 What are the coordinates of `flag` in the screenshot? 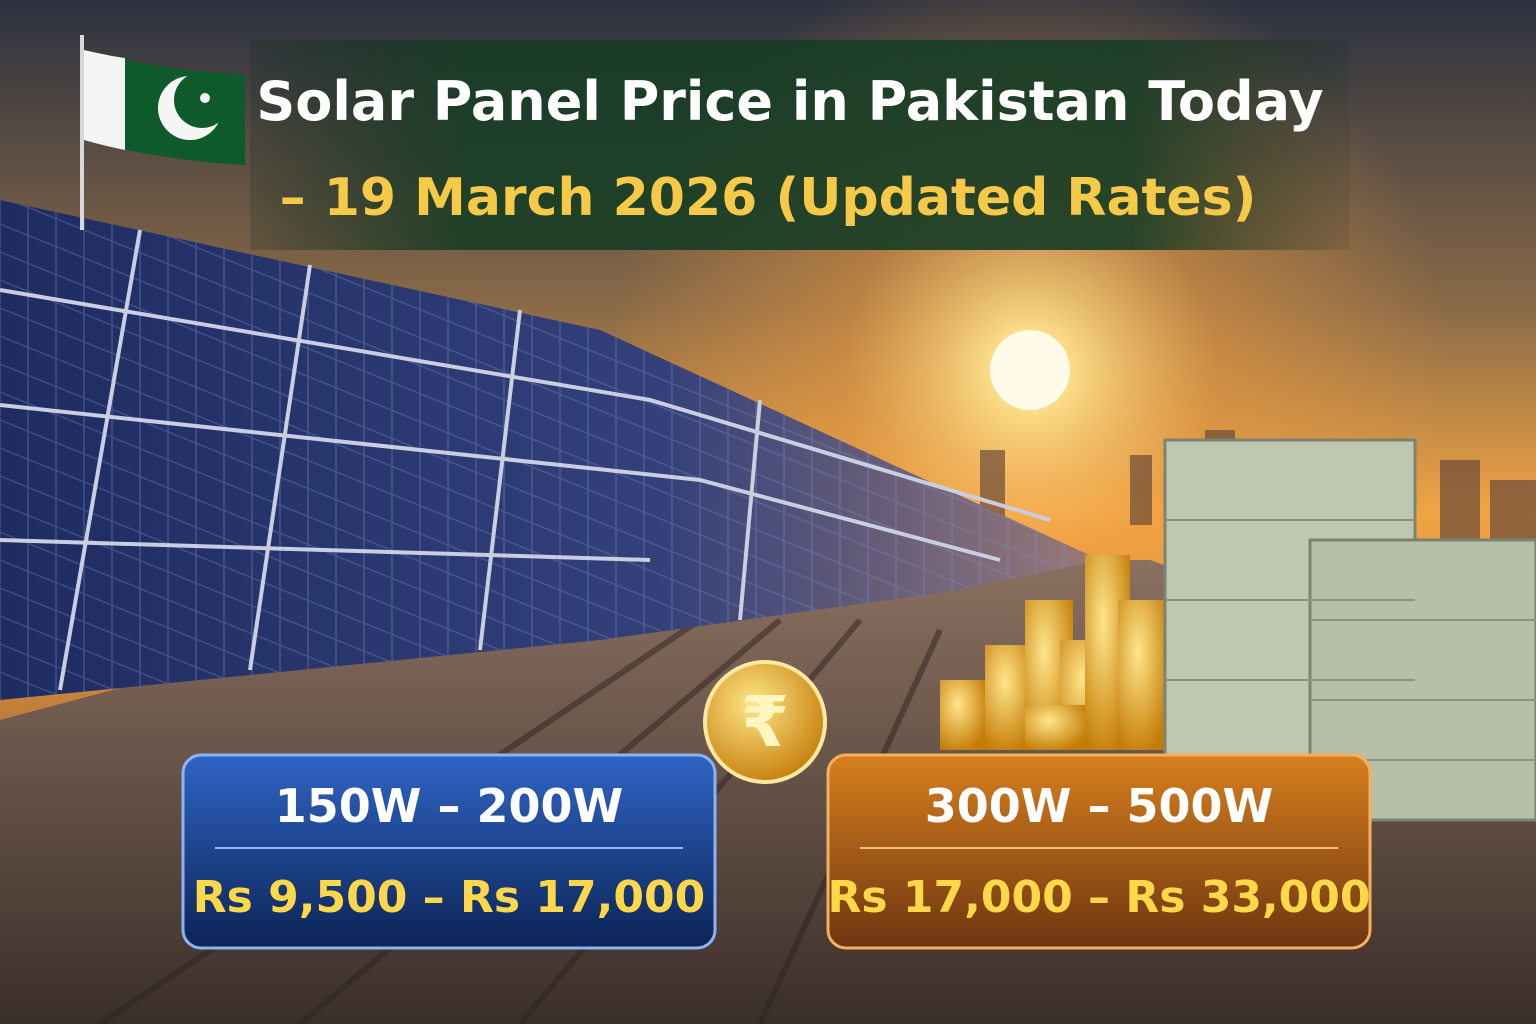 It's located at (162, 132).